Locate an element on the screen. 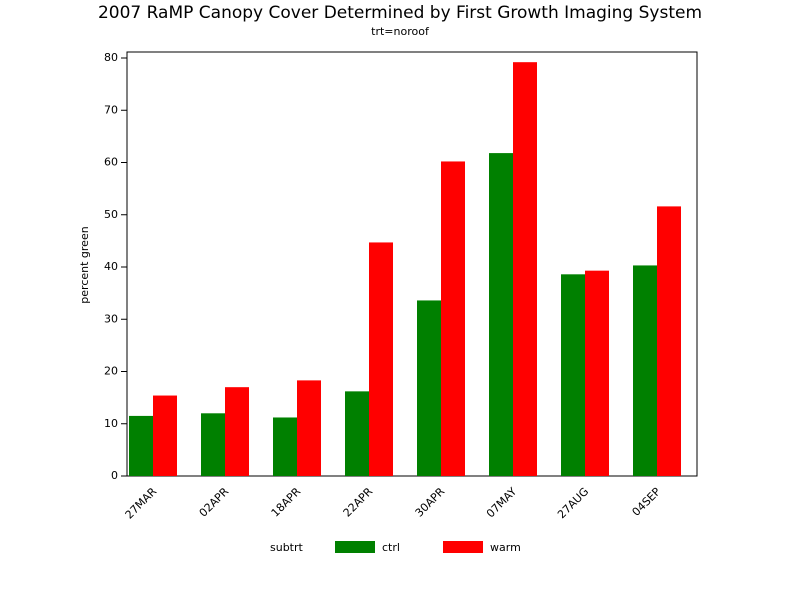  y-tick-label: 80 is located at coordinates (111, 57).